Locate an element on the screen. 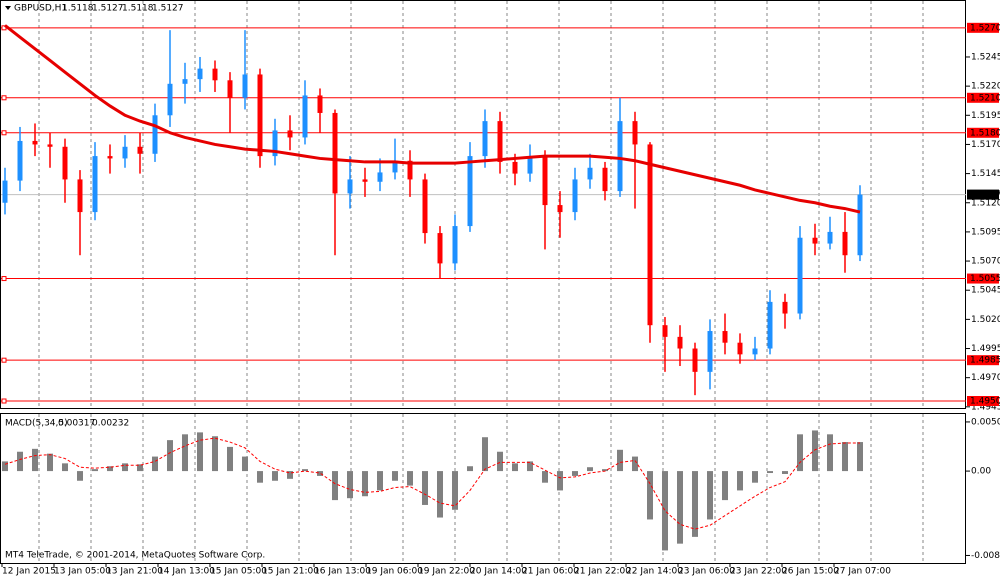 The width and height of the screenshot is (1000, 577). level-label: 1.4985 is located at coordinates (985, 361).